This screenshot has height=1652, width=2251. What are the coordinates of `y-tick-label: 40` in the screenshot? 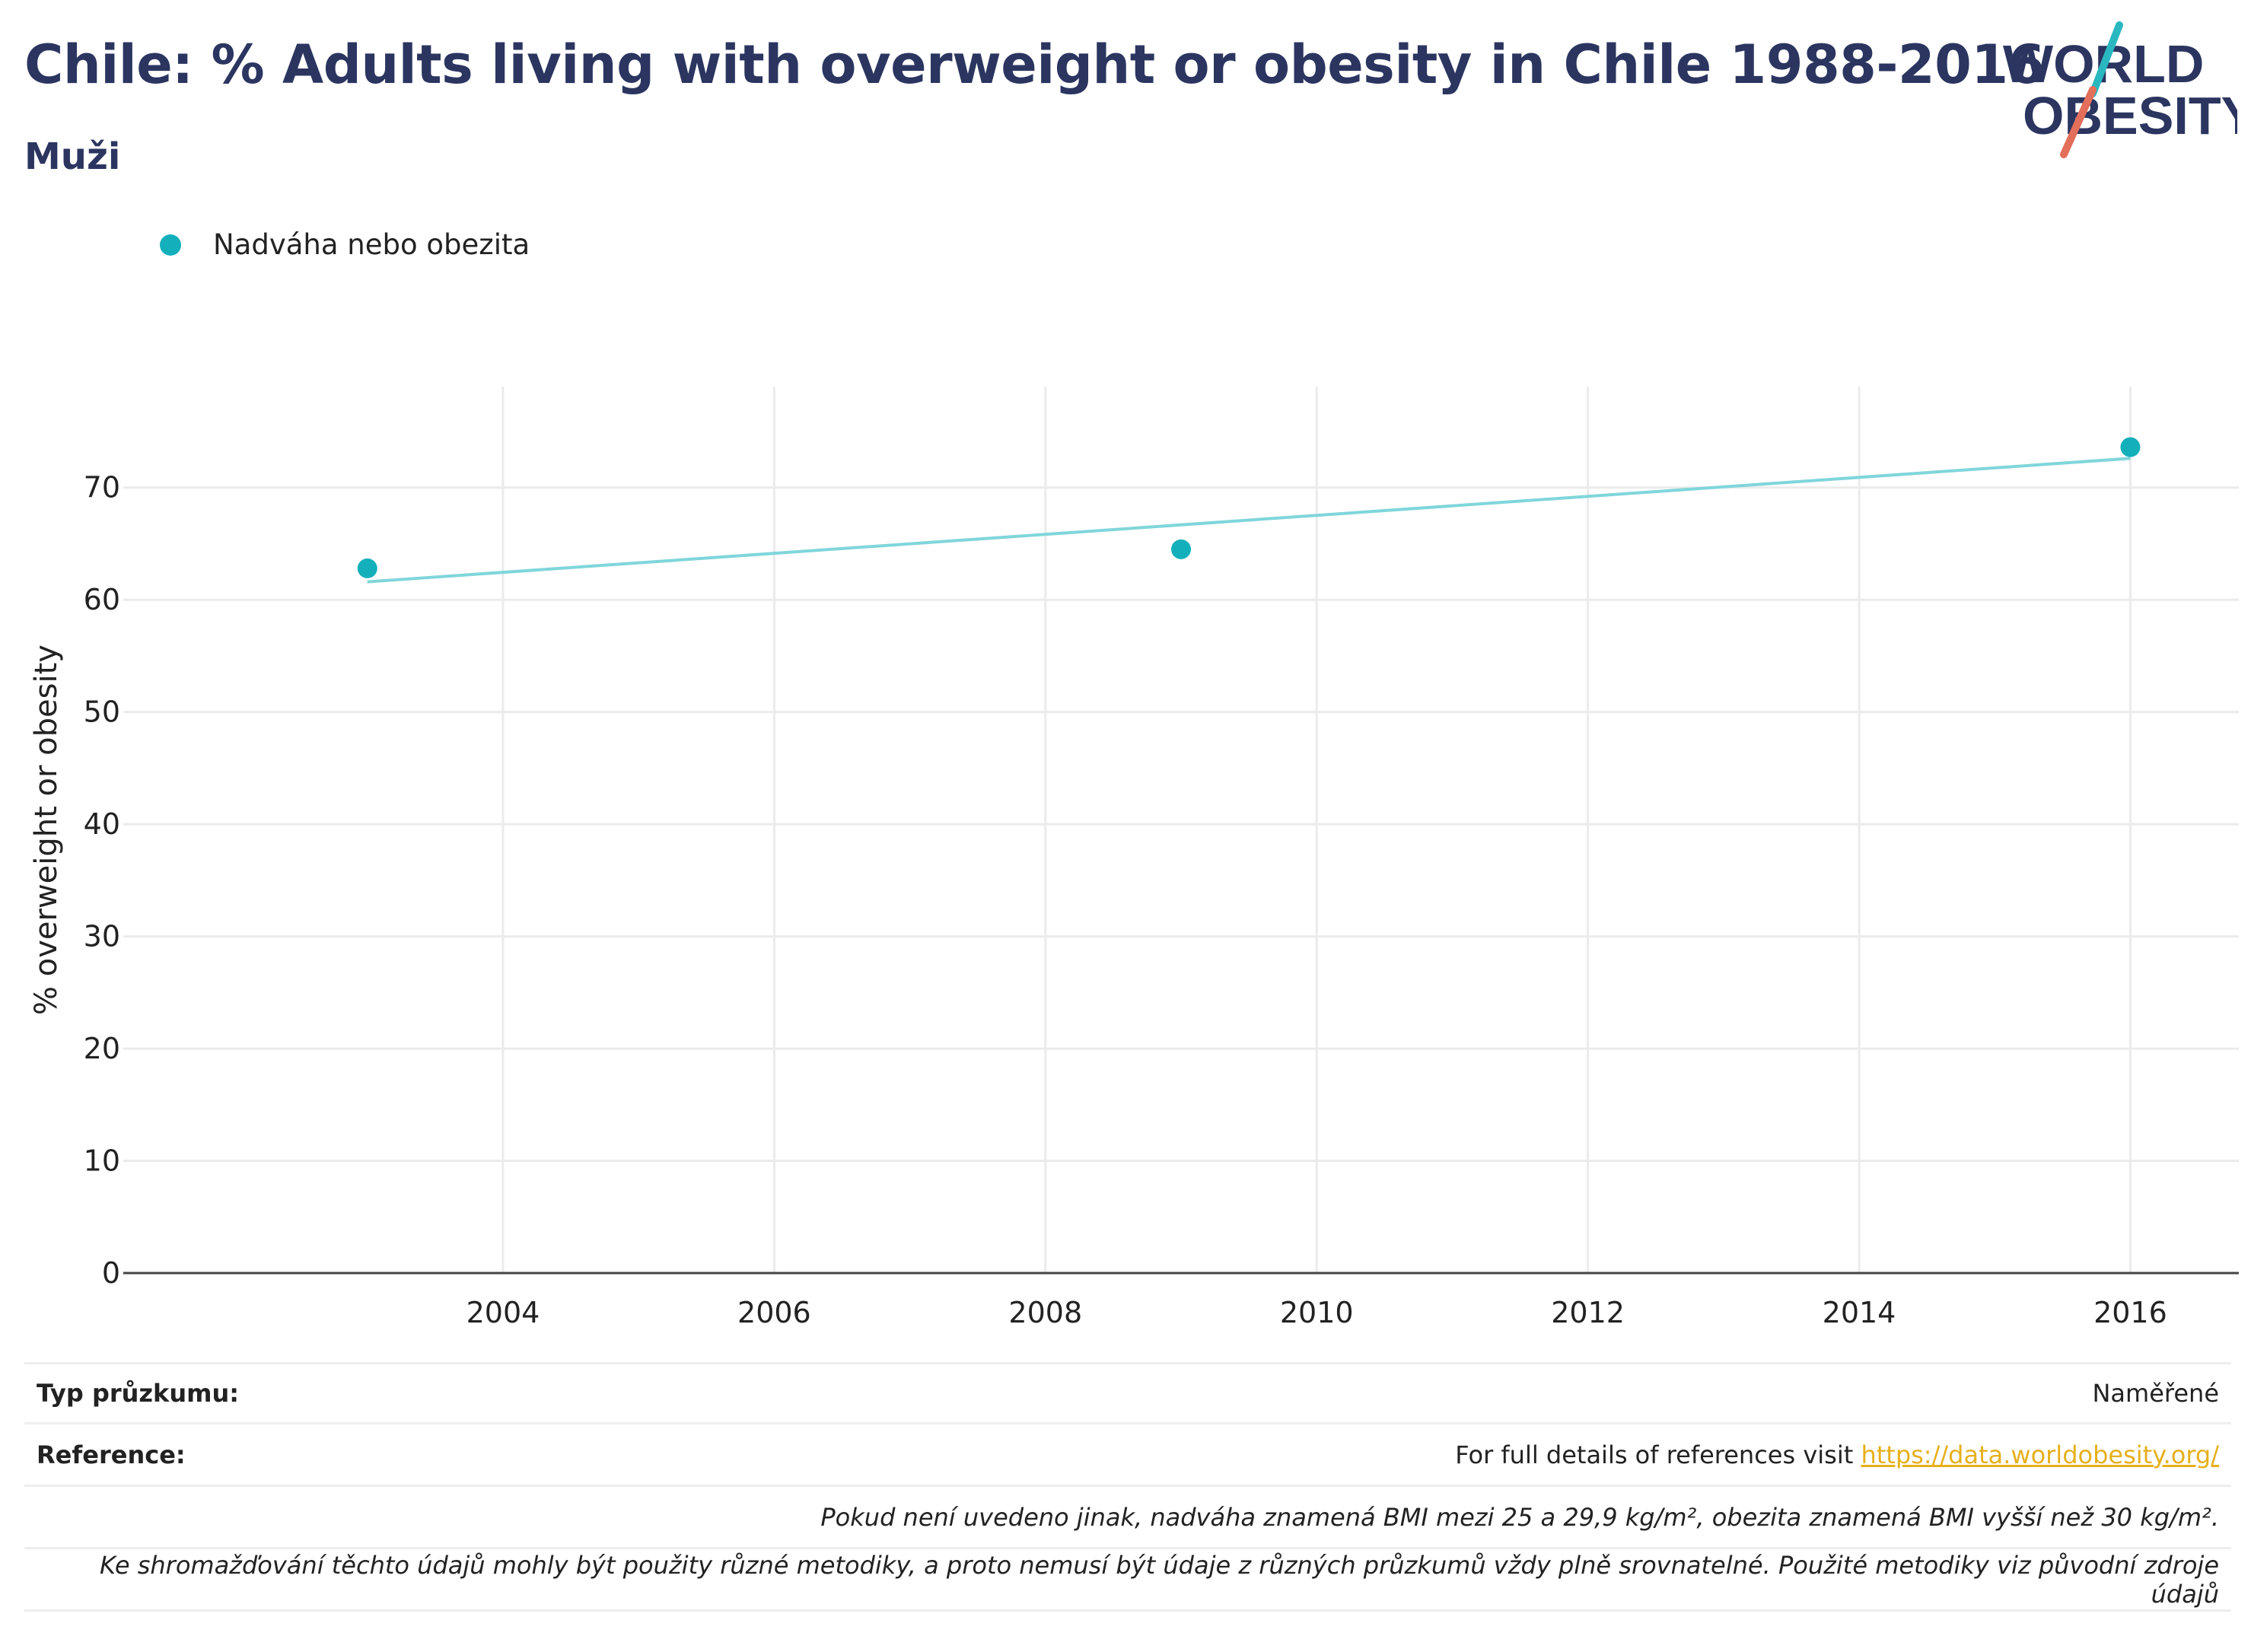 It's located at (102, 824).